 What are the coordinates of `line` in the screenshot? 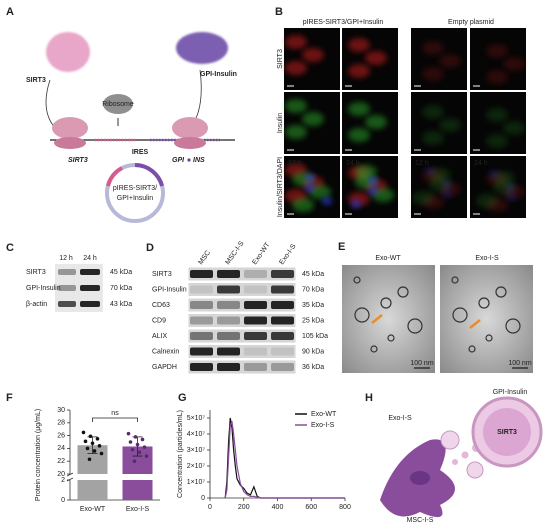 It's located at (284, 458).